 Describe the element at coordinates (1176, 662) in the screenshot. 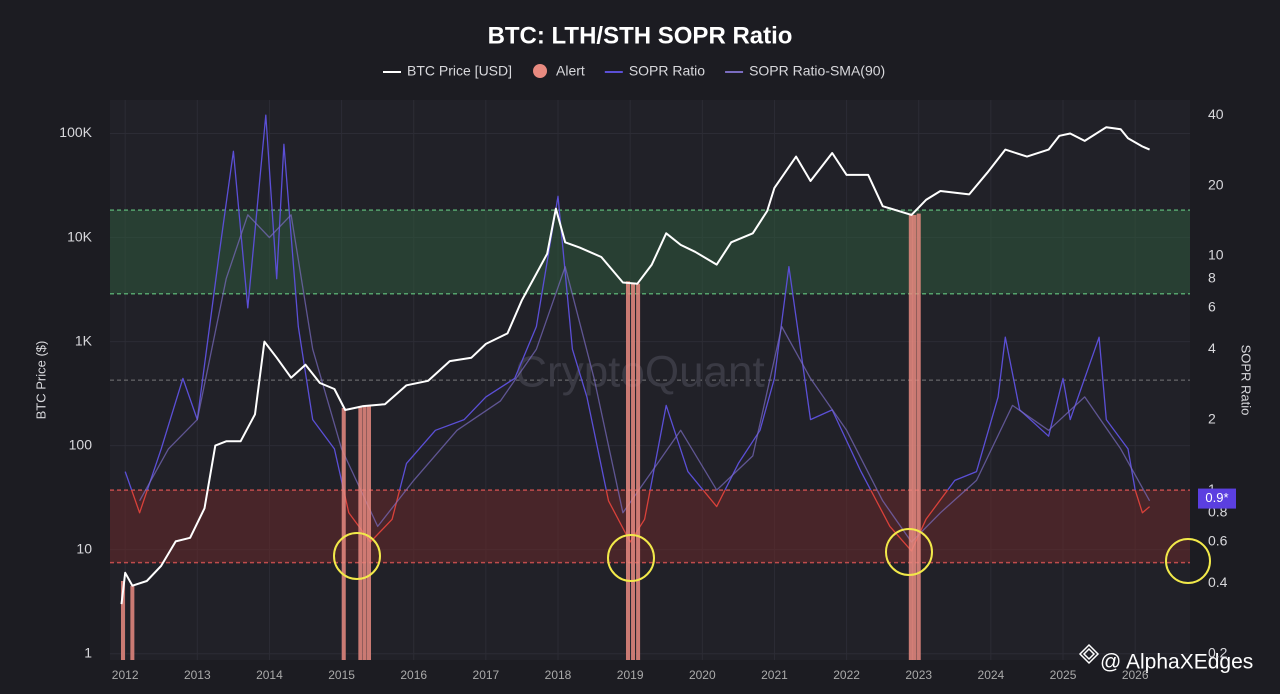

I see `credit: @ AlphaXEdges` at that location.